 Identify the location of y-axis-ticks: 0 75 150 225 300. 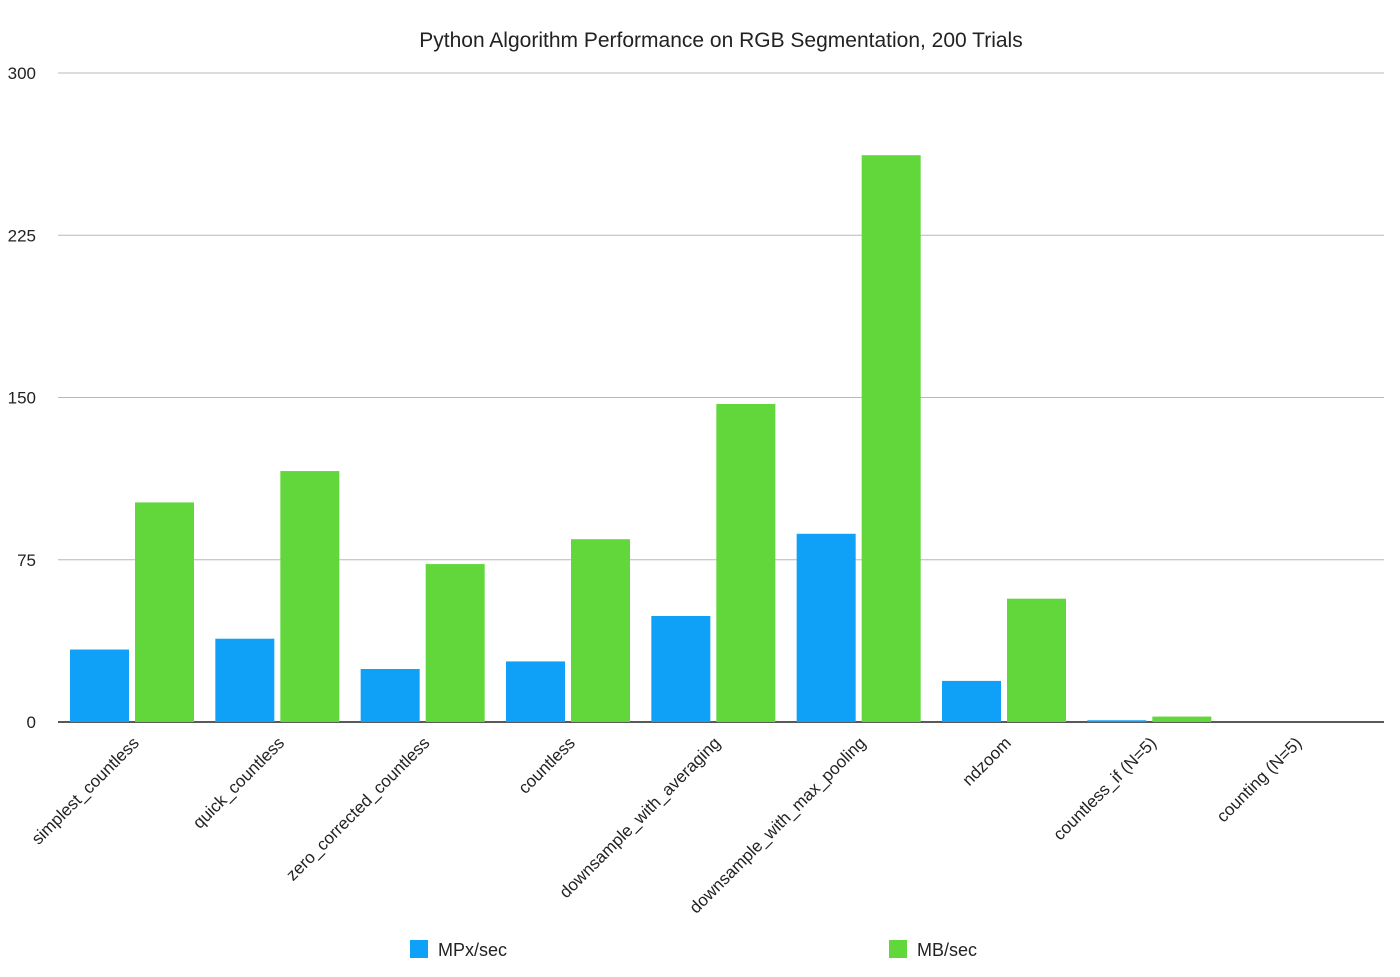
(22, 398).